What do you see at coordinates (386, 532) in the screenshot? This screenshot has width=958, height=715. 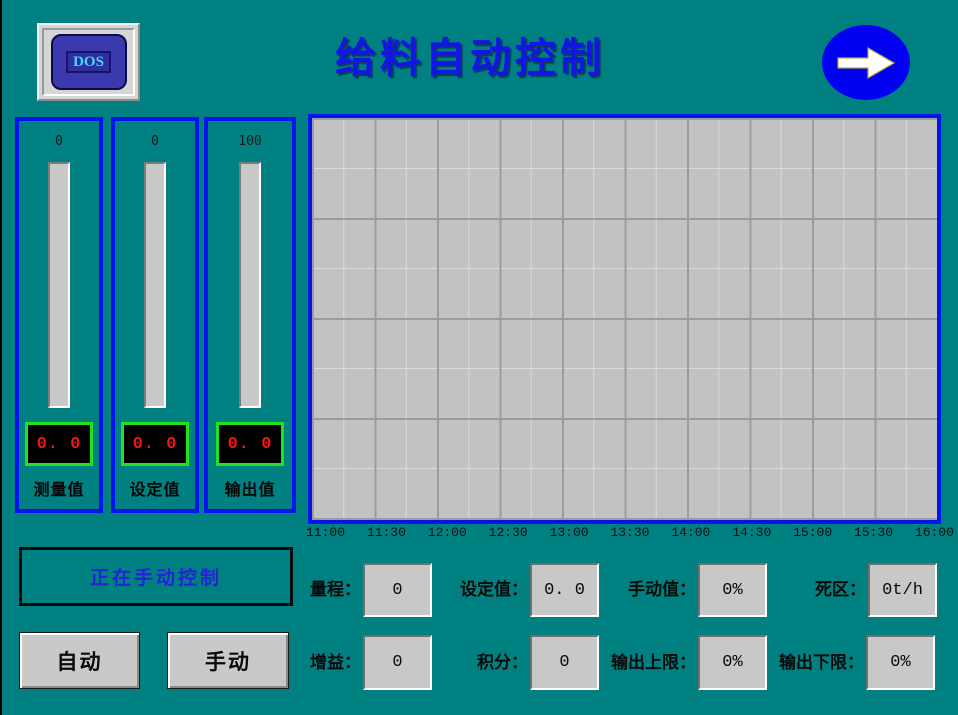 I see `time-tick: 11:30` at bounding box center [386, 532].